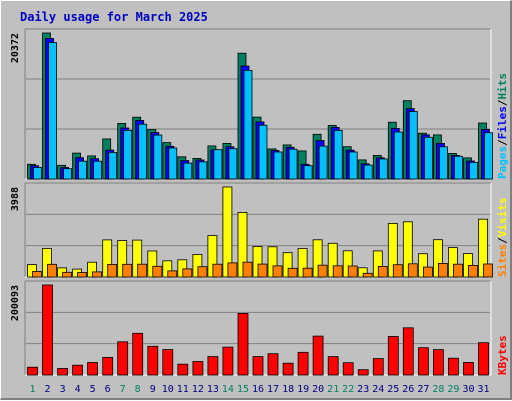 This screenshot has height=401, width=512. I want to click on x-tick-label-day-15: 15, so click(243, 389).